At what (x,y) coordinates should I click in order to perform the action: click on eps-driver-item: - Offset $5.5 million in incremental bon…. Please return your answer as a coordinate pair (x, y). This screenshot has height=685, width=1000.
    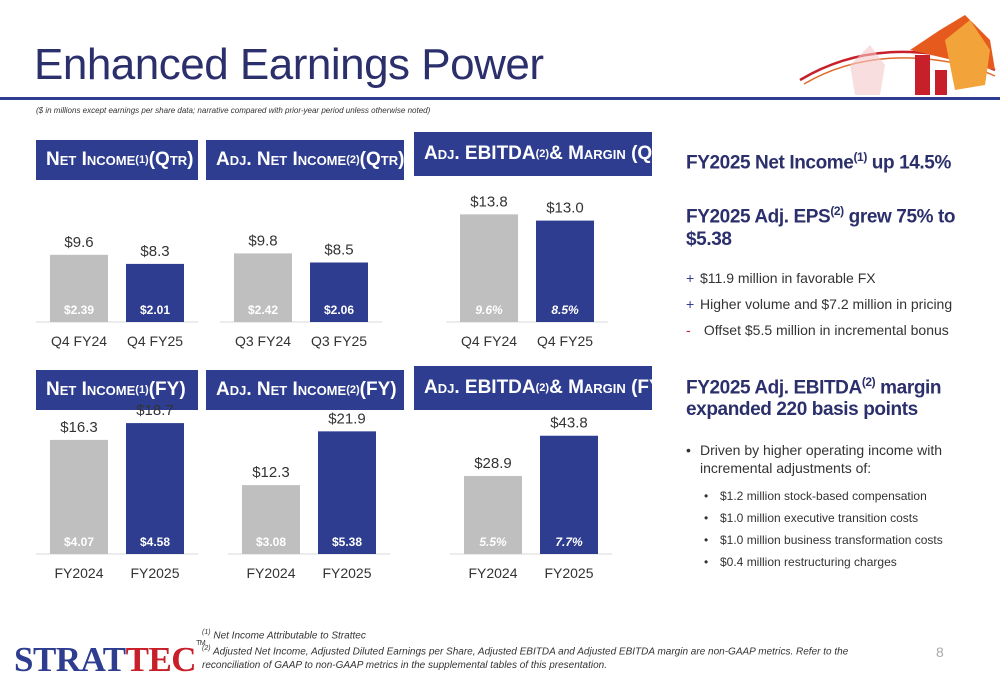
    Looking at the image, I should click on (817, 329).